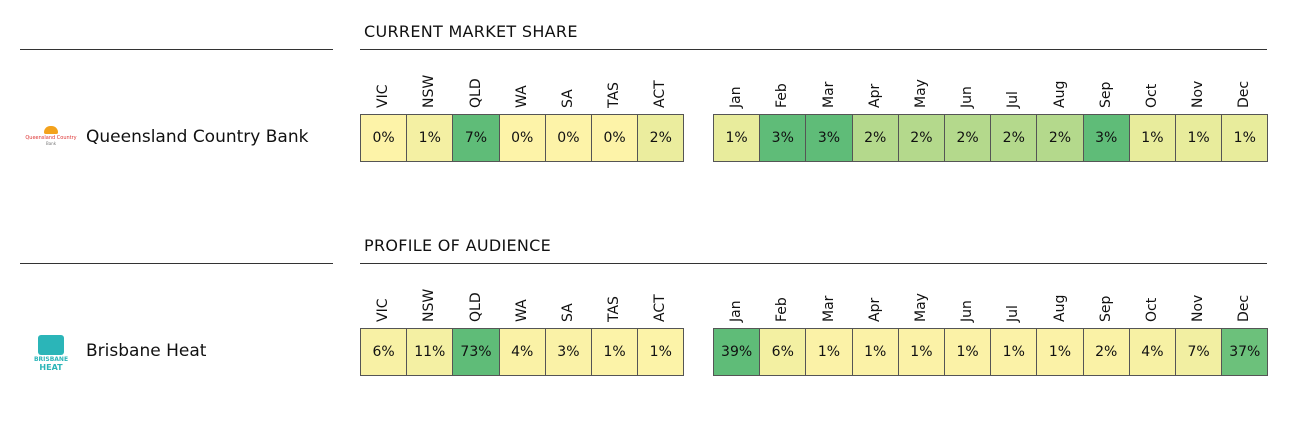 This screenshot has height=429, width=1292. Describe the element at coordinates (471, 31) in the screenshot. I see `section-title: CURRENT MARKET SHARE` at that location.